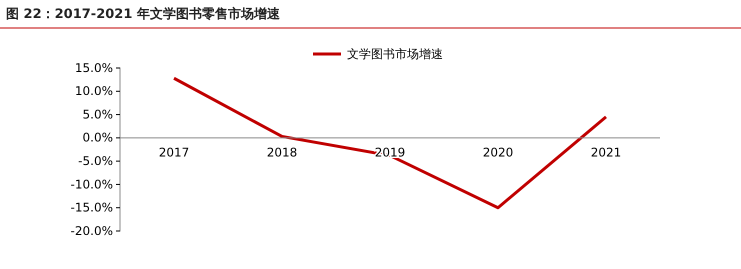 The height and width of the screenshot is (269, 741). I want to click on x-tick-label: 2018, so click(282, 152).